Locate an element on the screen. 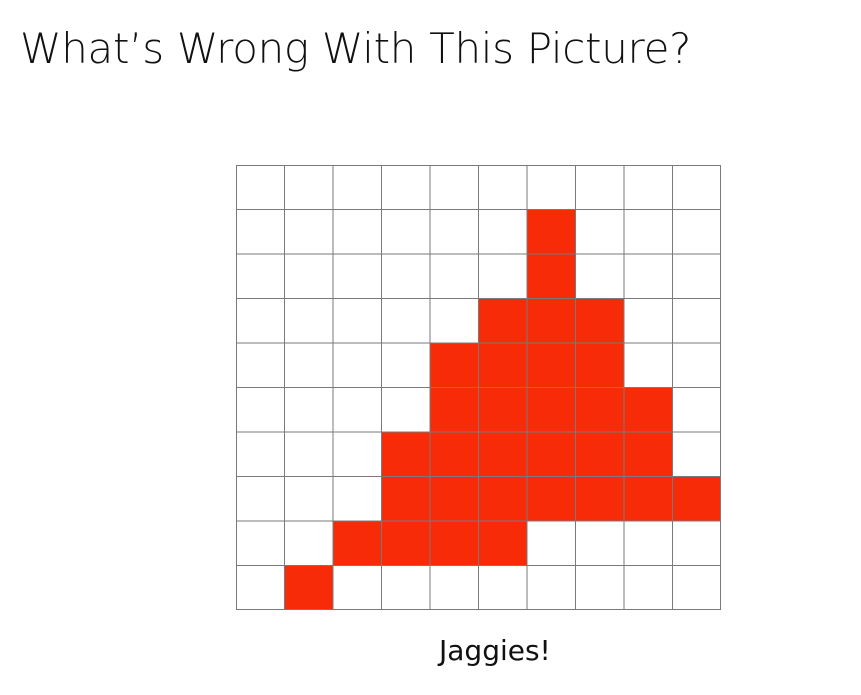 The width and height of the screenshot is (861, 695). filled-cell-r6-c7 is located at coordinates (599, 454).